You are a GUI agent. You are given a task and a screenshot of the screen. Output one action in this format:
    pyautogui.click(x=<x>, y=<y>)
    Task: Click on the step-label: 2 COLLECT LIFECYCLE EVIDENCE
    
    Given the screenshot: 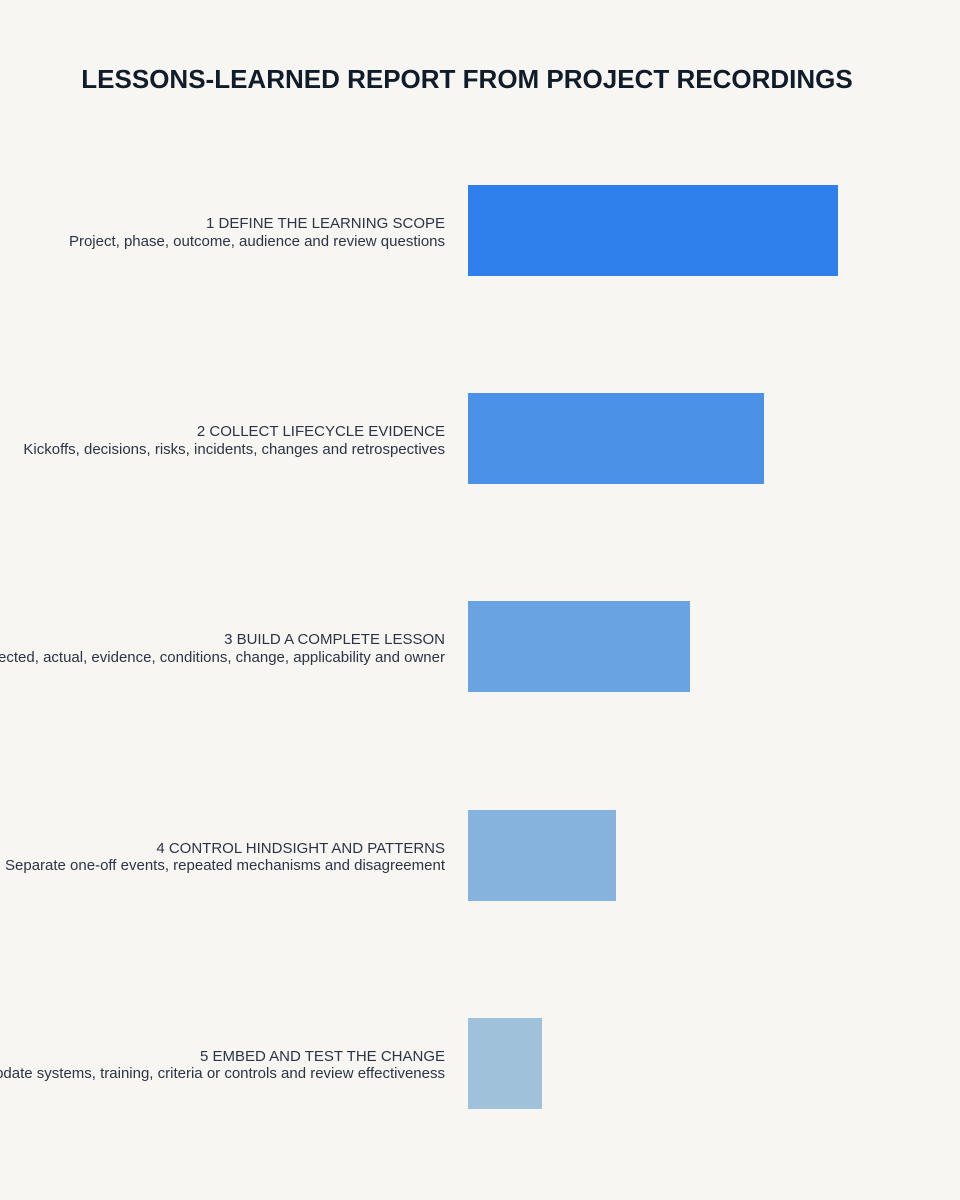 What is the action you would take?
    pyautogui.click(x=321, y=431)
    